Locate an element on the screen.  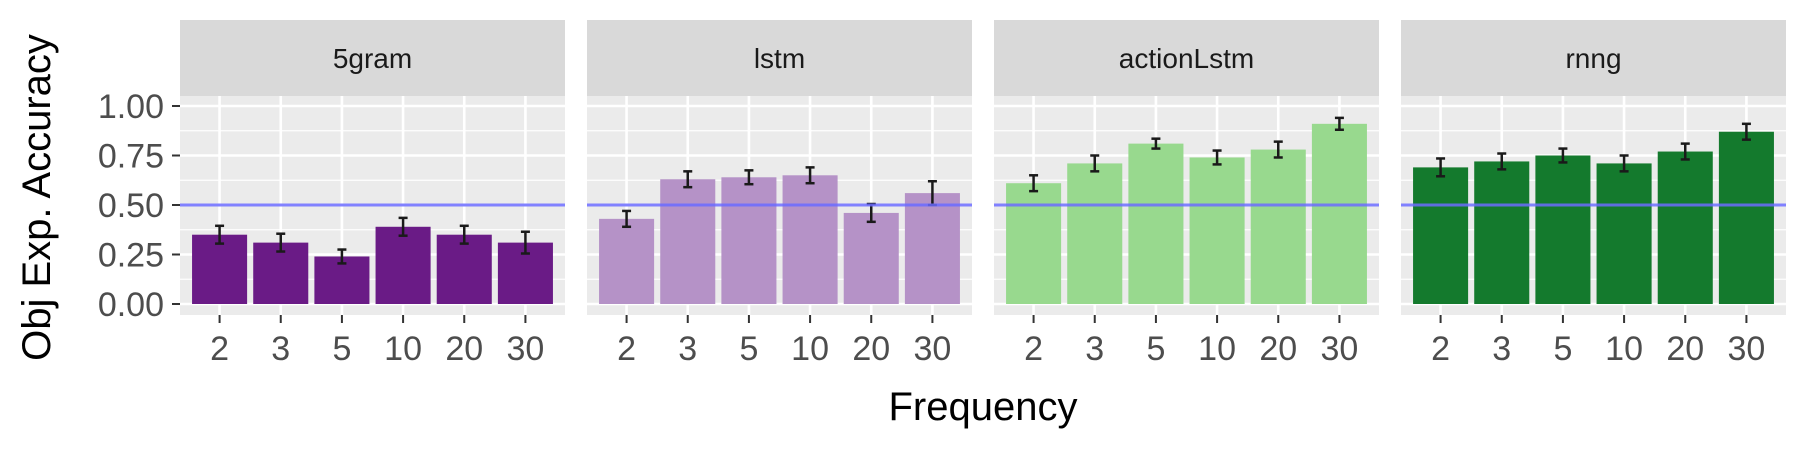
x-axis-title: Frequency is located at coordinates (983, 407).